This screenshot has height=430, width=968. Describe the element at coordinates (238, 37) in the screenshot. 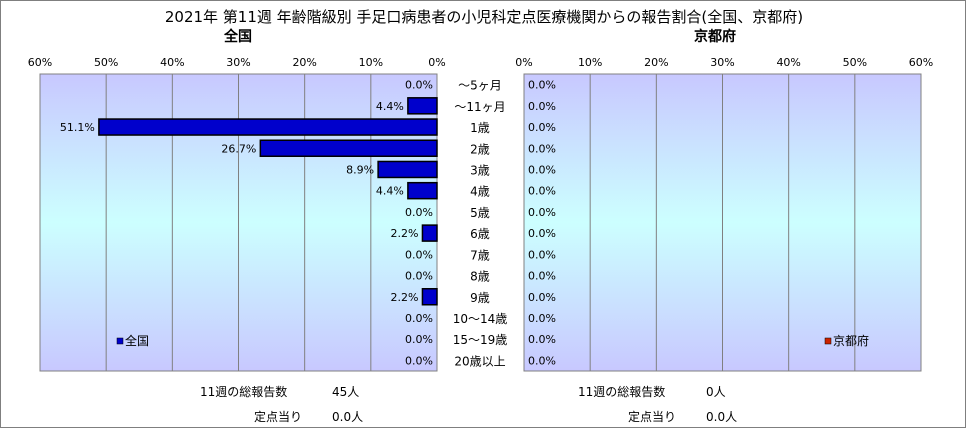

I see `national-panel-title: 全国` at that location.